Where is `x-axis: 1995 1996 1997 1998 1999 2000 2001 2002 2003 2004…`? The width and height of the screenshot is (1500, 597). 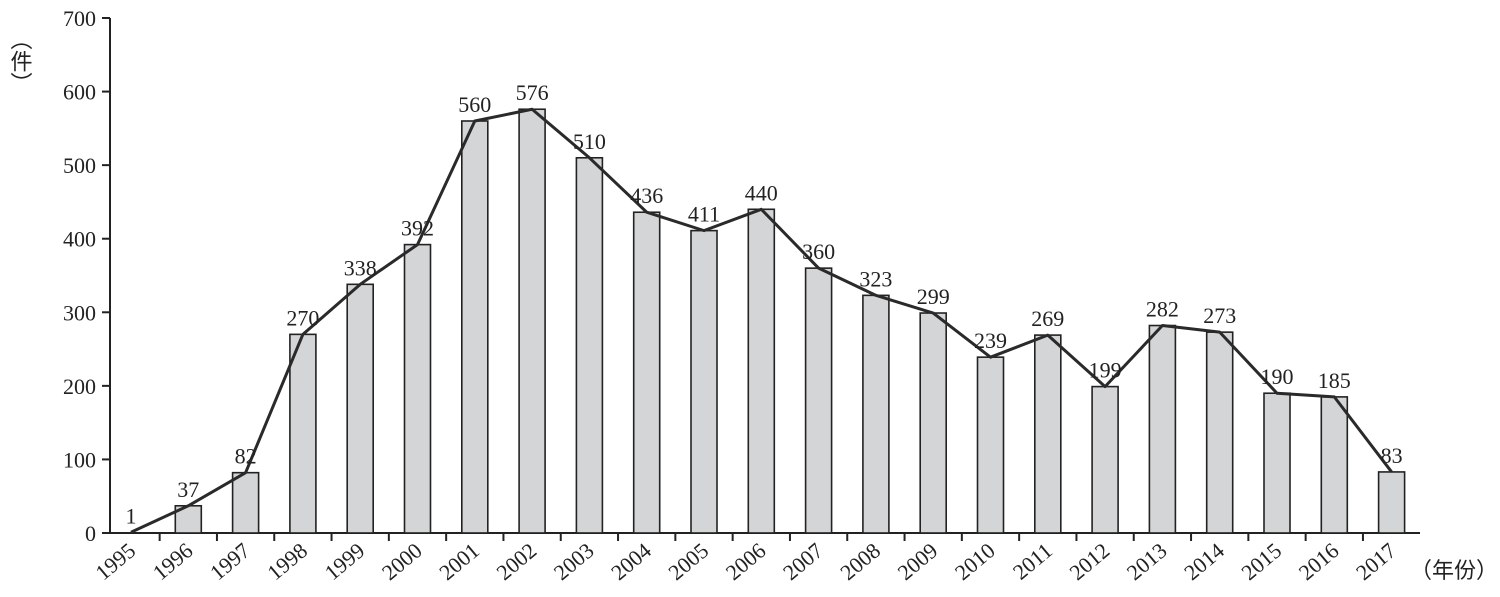
x-axis: 1995 1996 1997 1998 1999 2000 2001 2002 2003 2004… is located at coordinates (755, 558).